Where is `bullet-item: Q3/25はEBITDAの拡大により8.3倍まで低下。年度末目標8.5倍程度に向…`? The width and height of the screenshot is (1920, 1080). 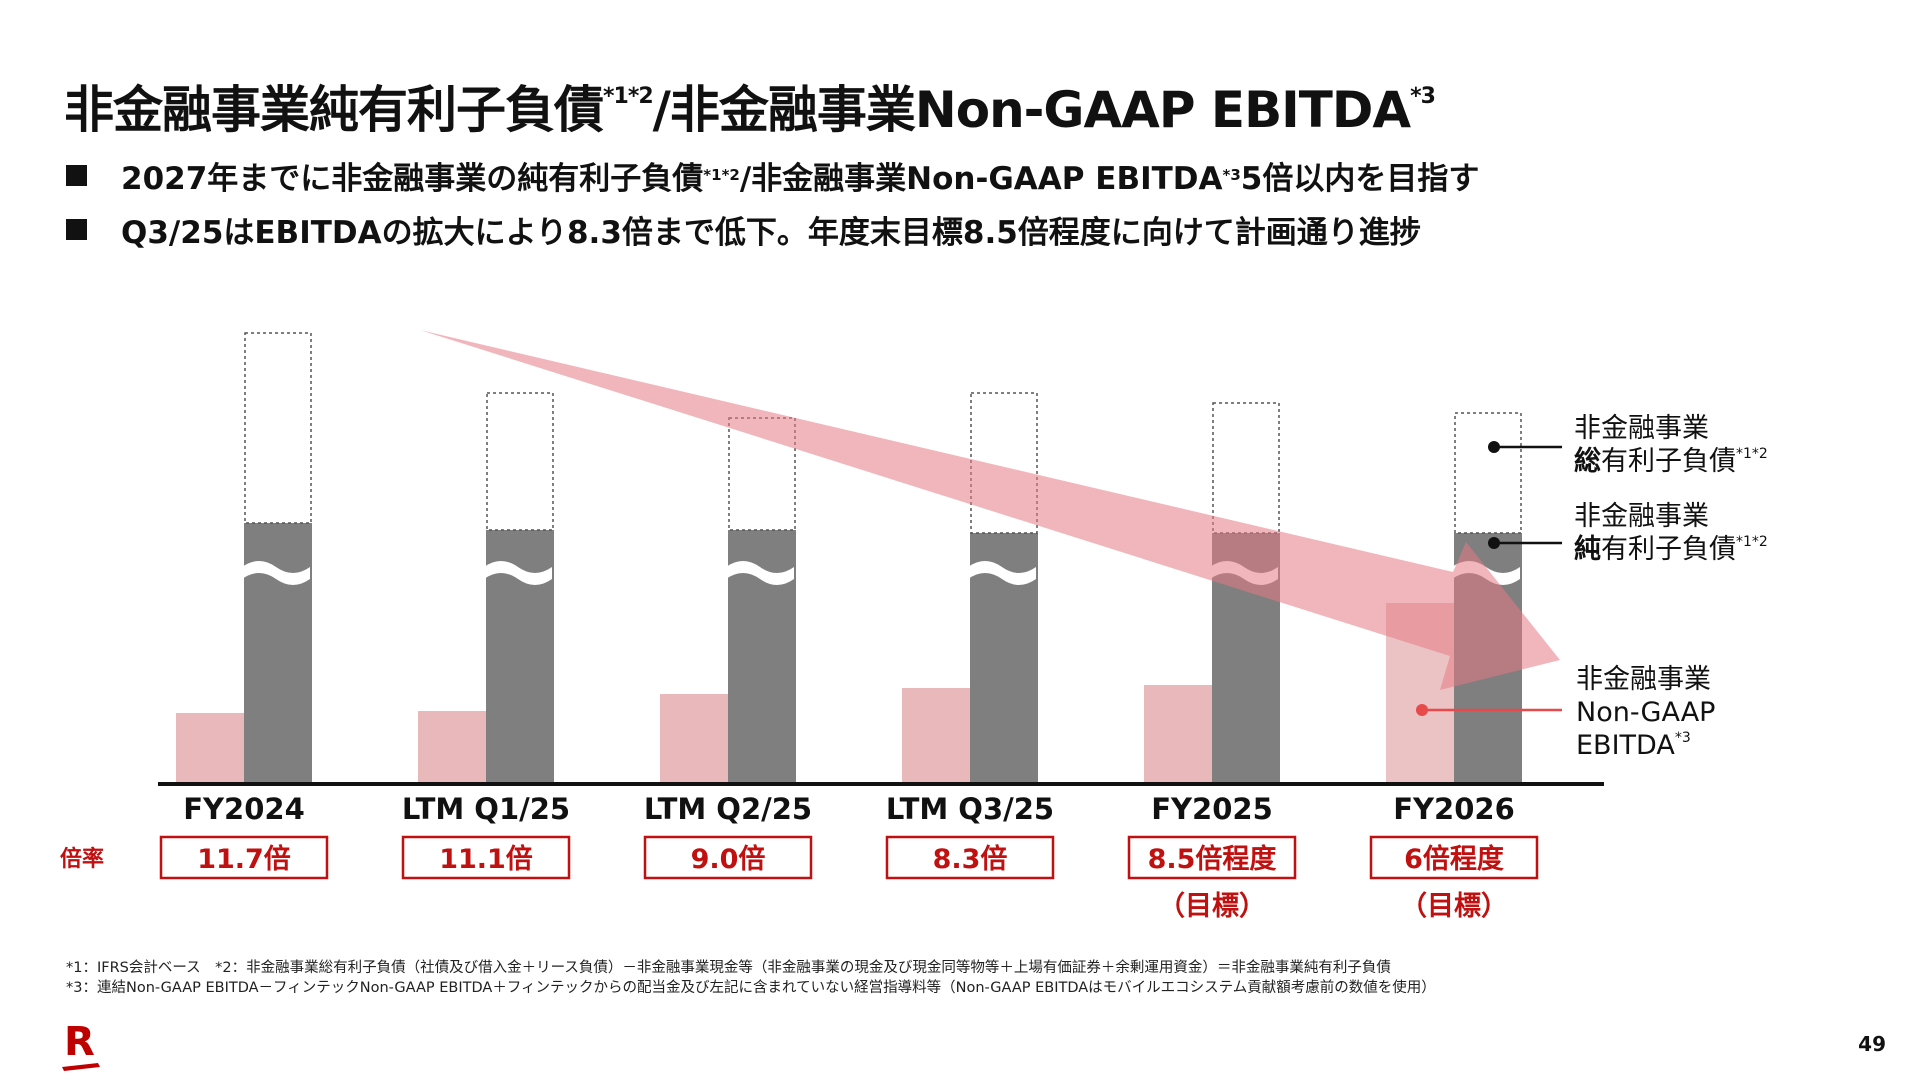
bullet-item: Q3/25はEBITDAの拡大により8.3倍まで低下。年度末目標8.5倍程度に向… is located at coordinates (772, 229).